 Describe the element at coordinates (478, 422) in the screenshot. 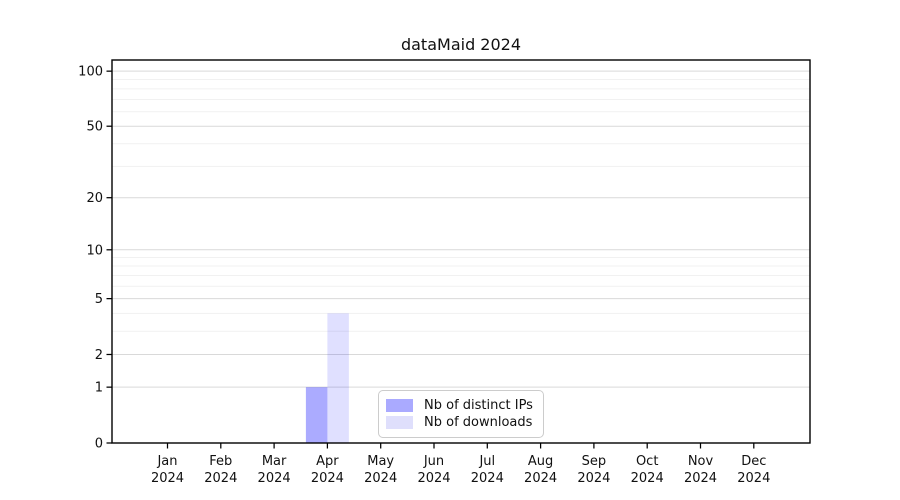

I see `legend-label-downloads: Nb of downloads` at that location.